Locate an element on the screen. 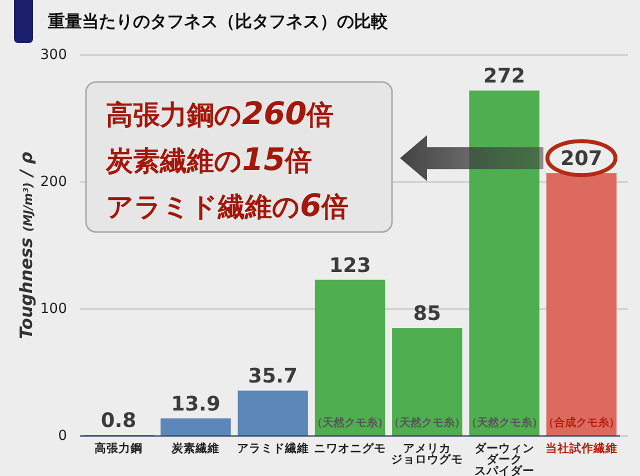 This screenshot has width=640, height=476. data-label: 123 is located at coordinates (350, 264).